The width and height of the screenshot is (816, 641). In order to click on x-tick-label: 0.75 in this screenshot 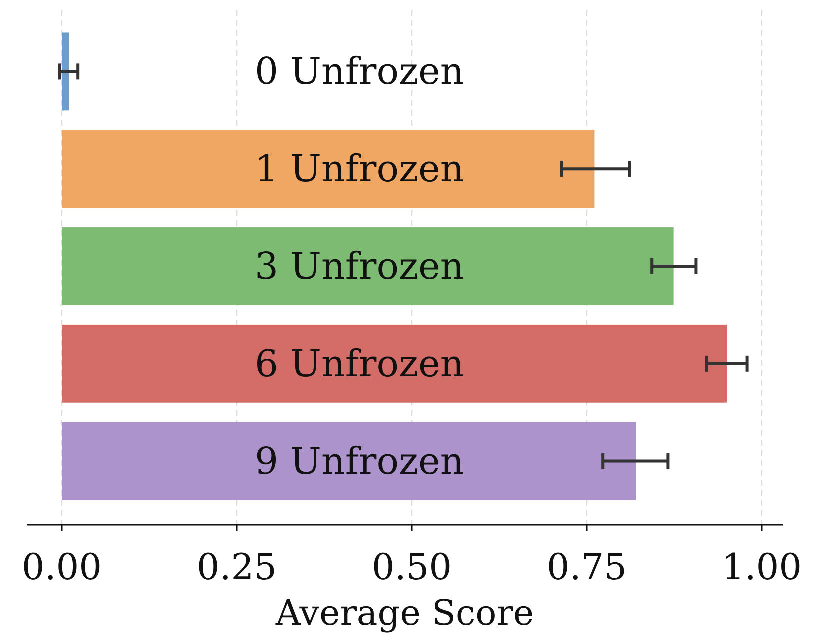, I will do `click(587, 568)`.